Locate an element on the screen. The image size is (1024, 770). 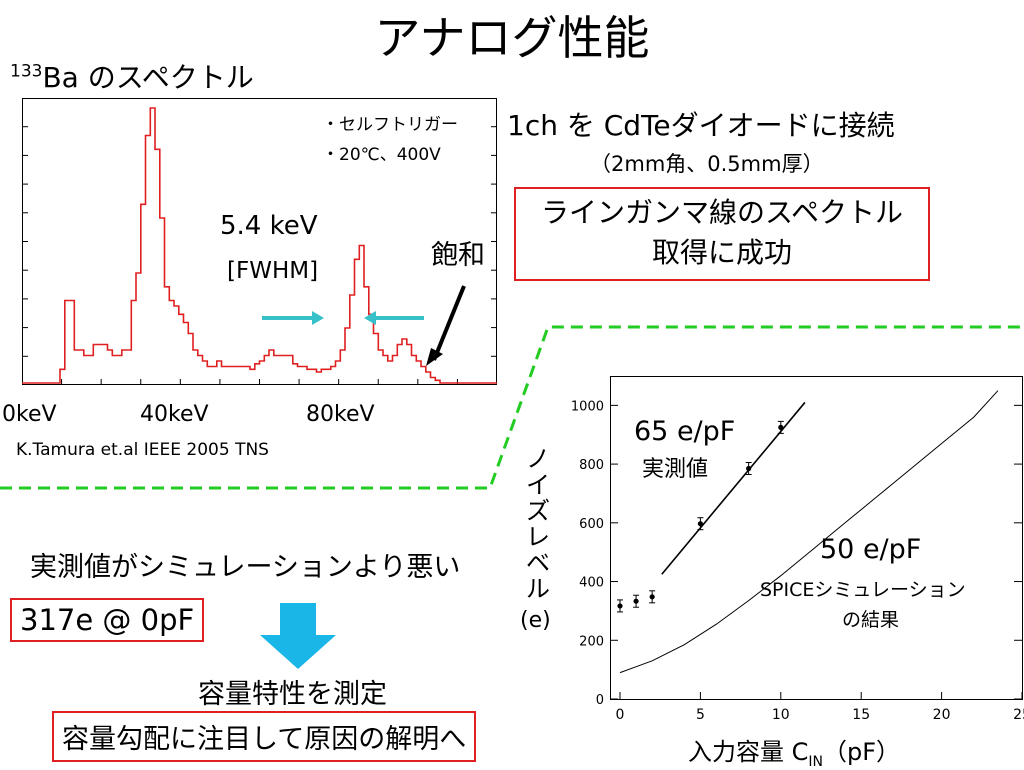
success-line-2: 取得に成功 is located at coordinates (721, 252).